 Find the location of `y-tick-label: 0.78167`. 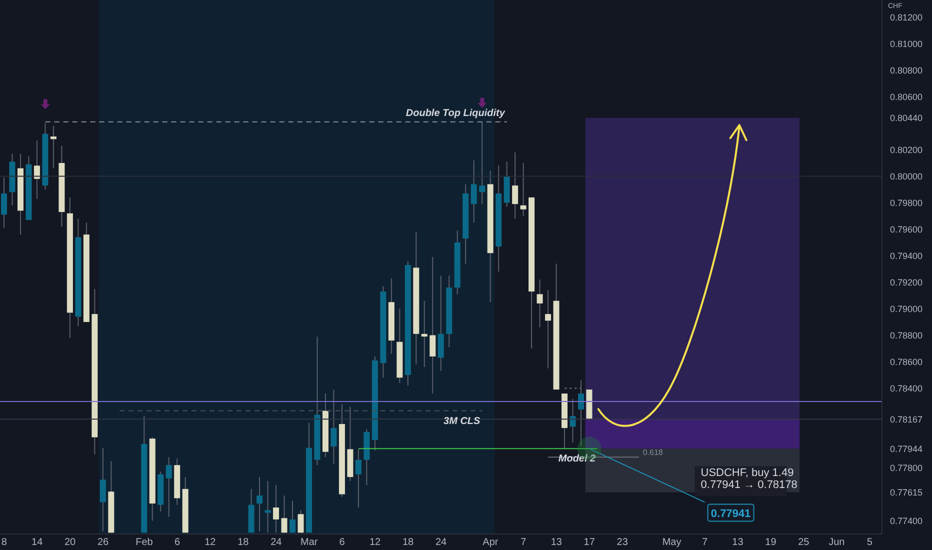

y-tick-label: 0.78167 is located at coordinates (906, 419).